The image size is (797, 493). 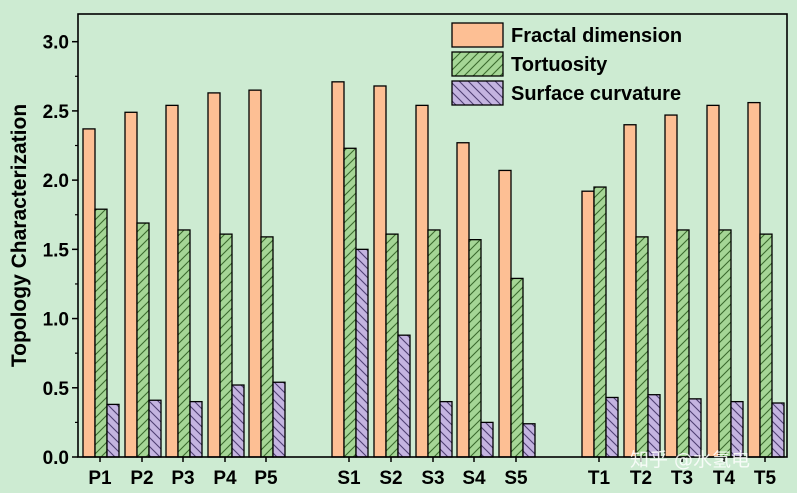 I want to click on bar-s3-fractal-dimension, so click(x=422, y=281).